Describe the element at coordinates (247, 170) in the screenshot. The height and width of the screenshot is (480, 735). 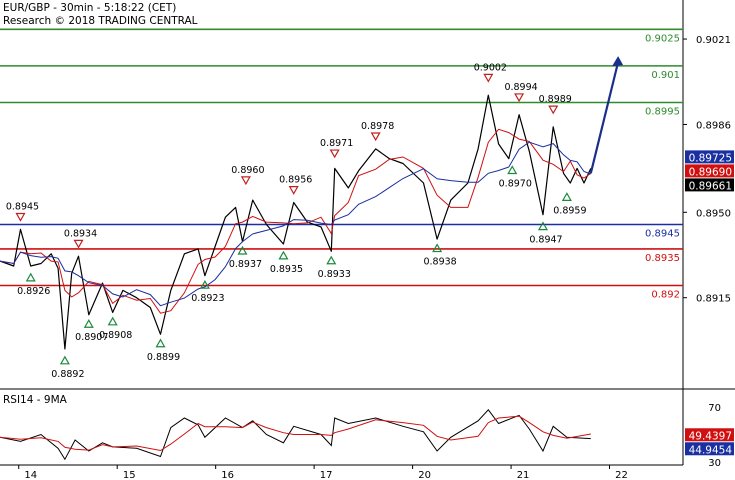
I see `high-label: 0.8960` at that location.